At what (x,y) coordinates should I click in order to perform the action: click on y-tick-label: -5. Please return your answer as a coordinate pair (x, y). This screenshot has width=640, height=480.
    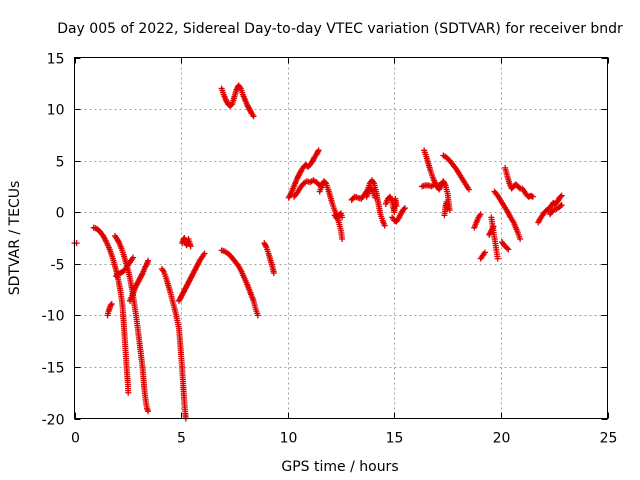
    Looking at the image, I should click on (58, 266).